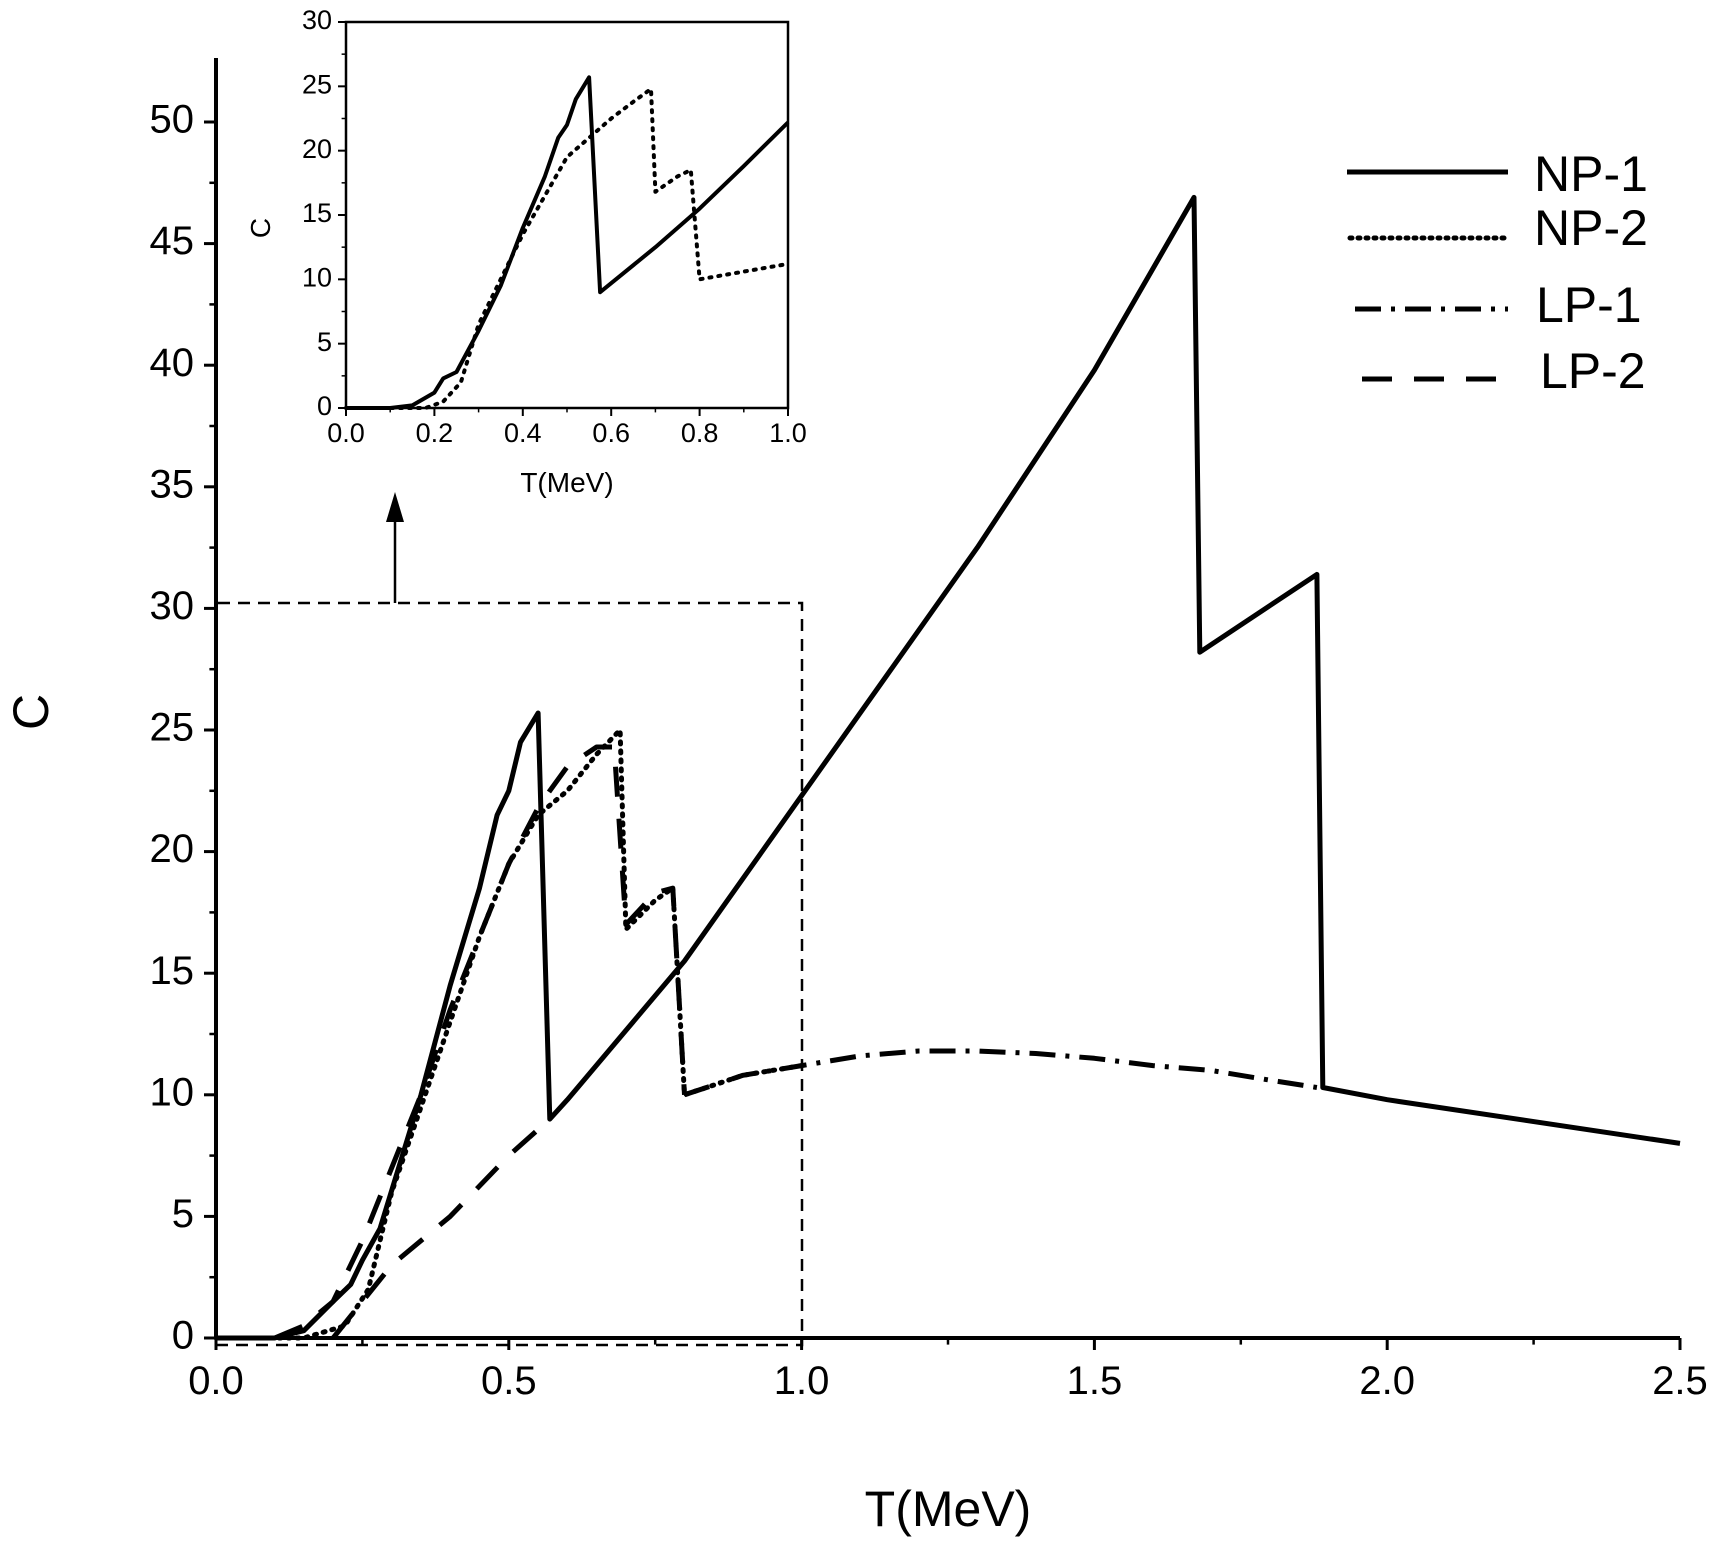 The height and width of the screenshot is (1548, 1718). What do you see at coordinates (317, 149) in the screenshot?
I see `inset-y-tick-label: 20` at bounding box center [317, 149].